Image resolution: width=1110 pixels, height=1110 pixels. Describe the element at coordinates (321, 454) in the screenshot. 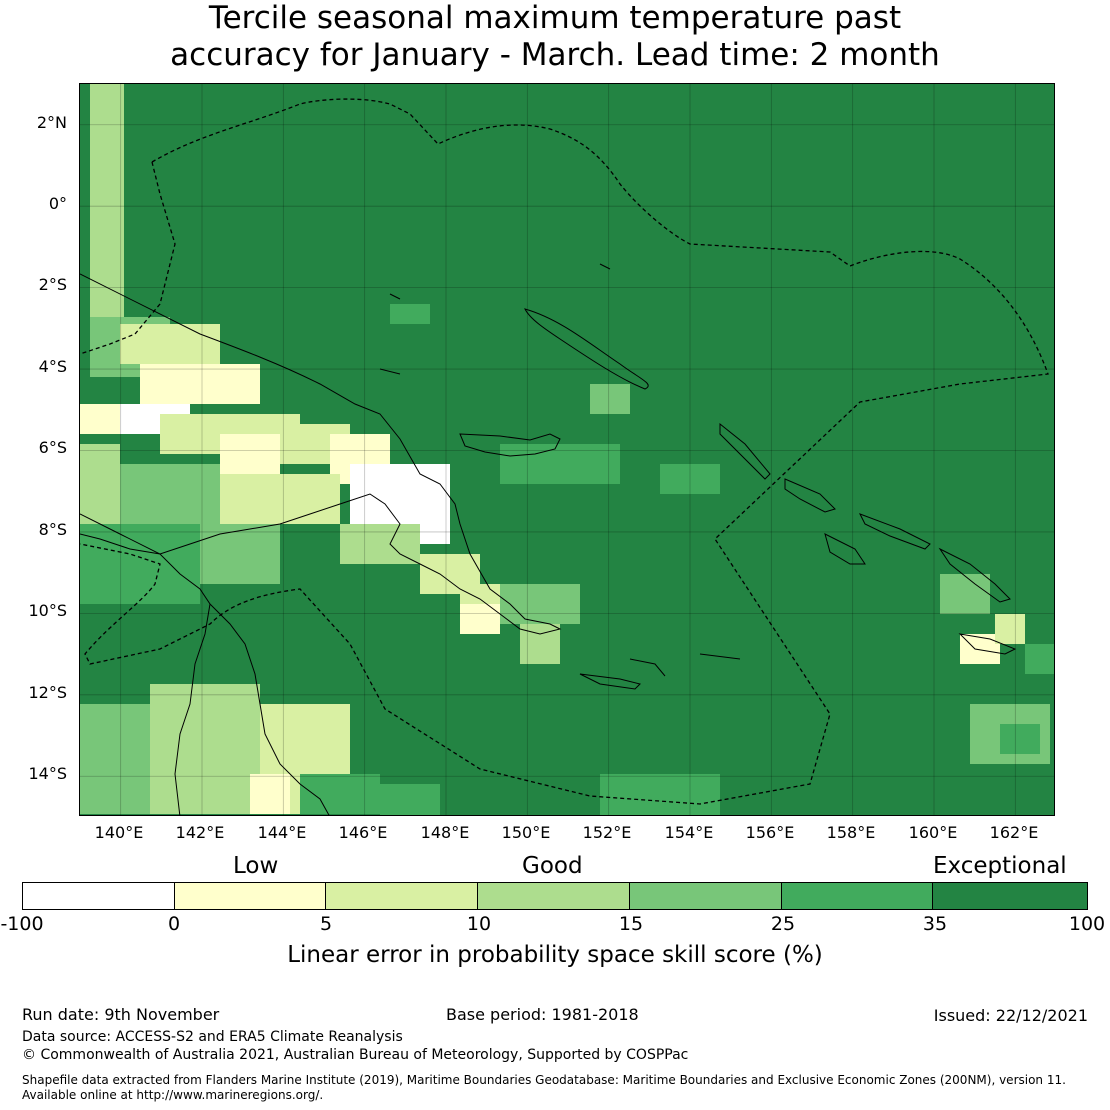

I see `coast-new-guinea` at that location.